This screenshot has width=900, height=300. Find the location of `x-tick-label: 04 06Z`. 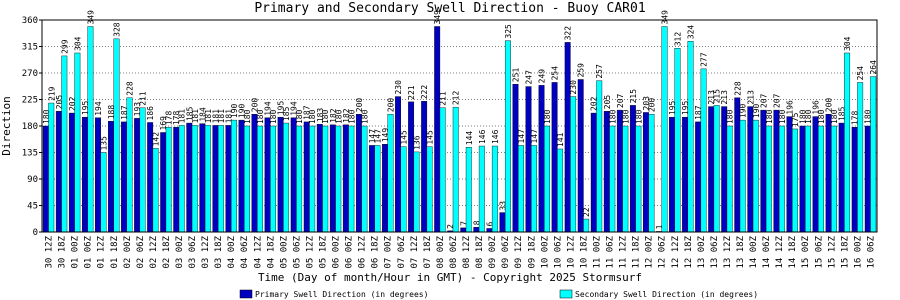

x-tick-label: 04 06Z is located at coordinates (245, 251).